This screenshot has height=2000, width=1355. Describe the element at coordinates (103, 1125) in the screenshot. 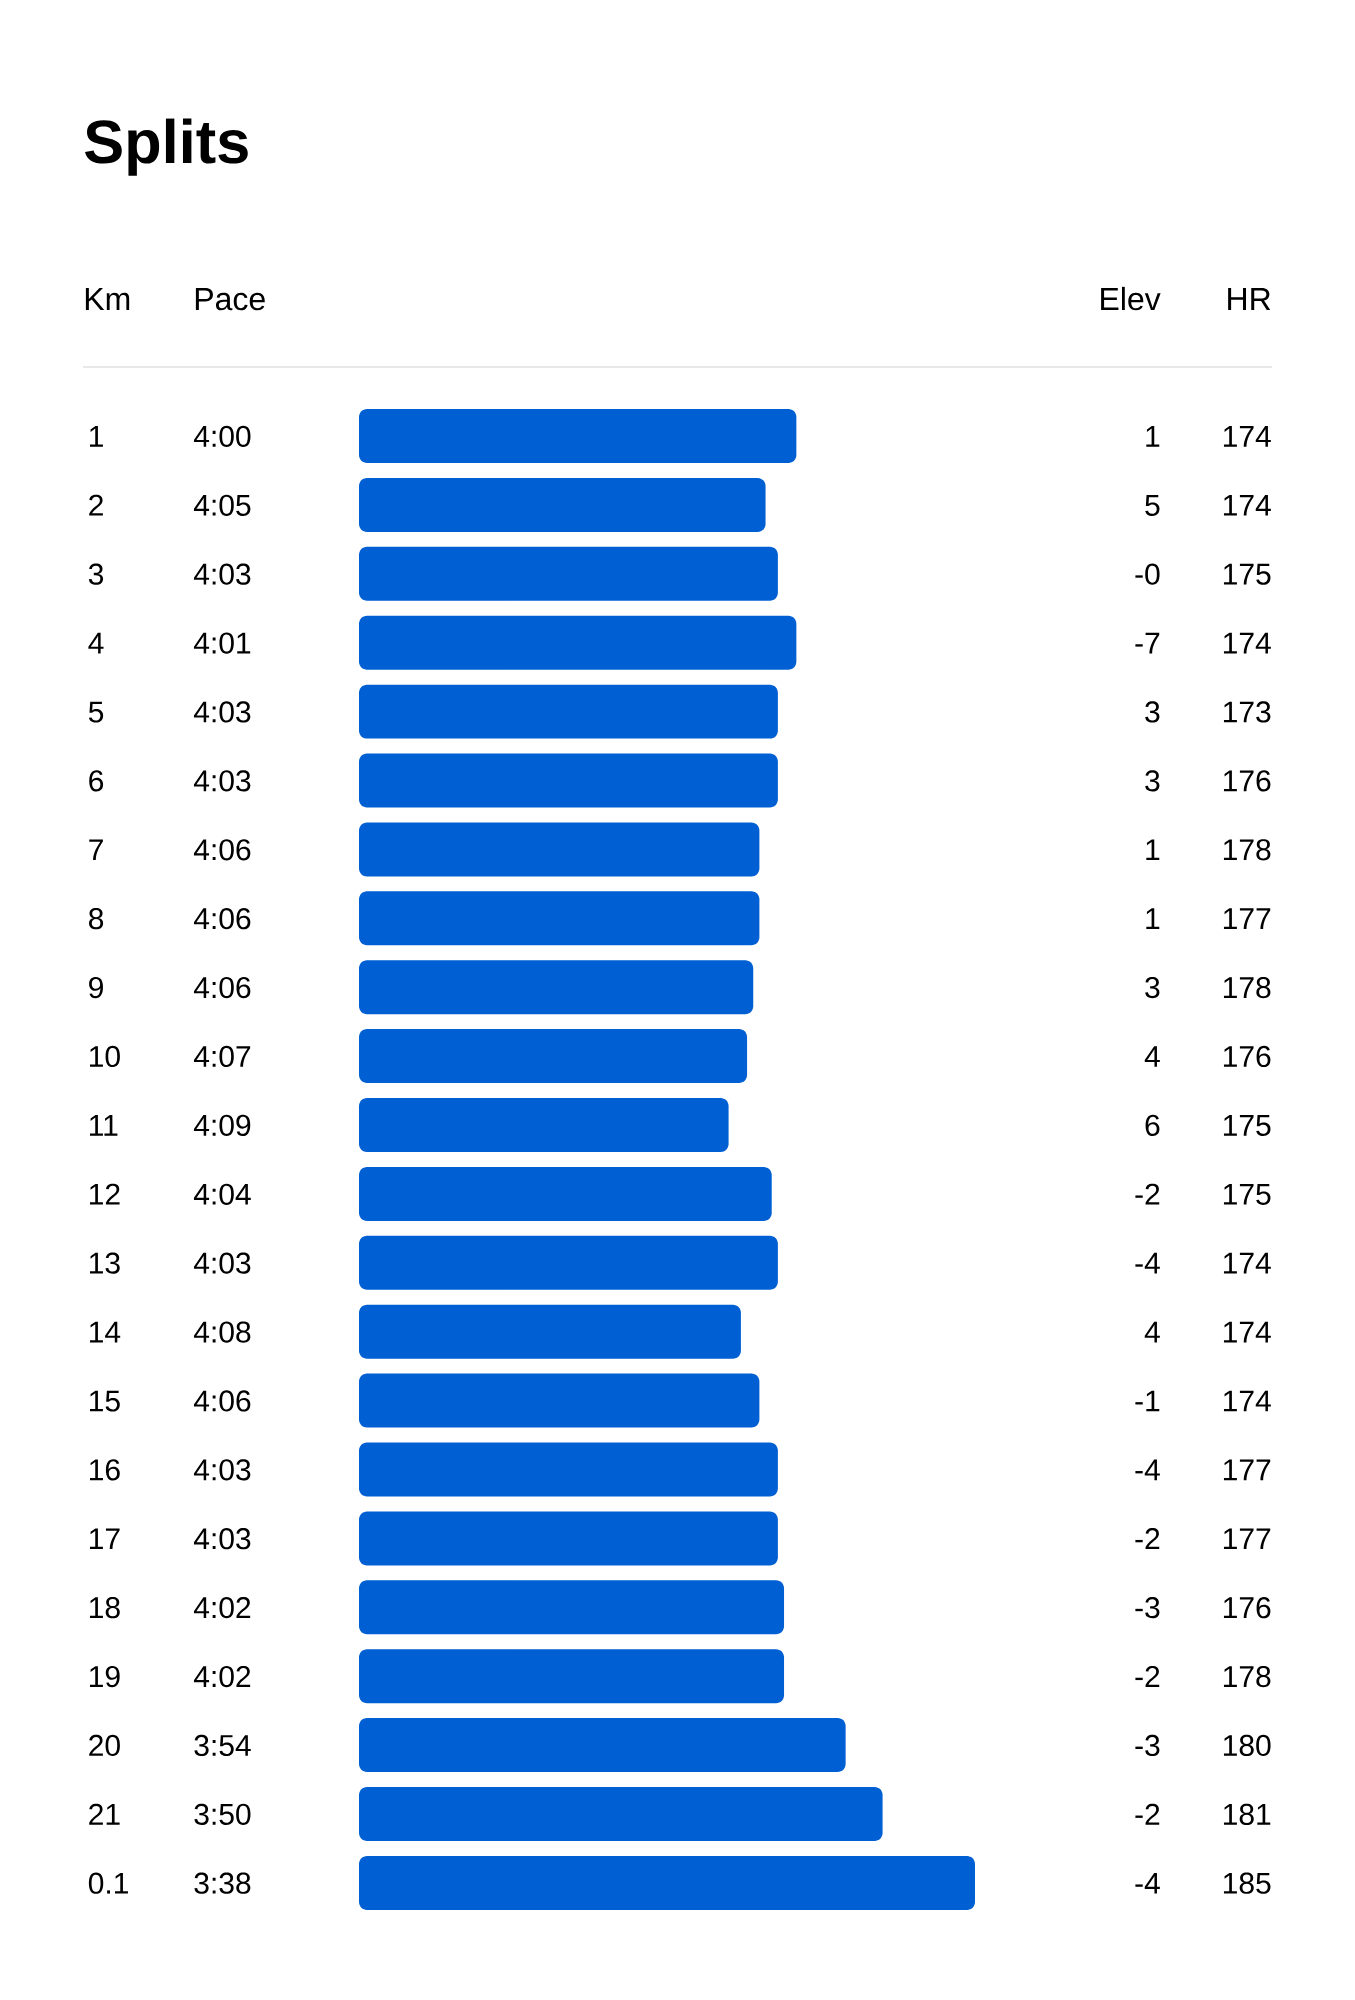

I see `y-tick-label: 11` at that location.